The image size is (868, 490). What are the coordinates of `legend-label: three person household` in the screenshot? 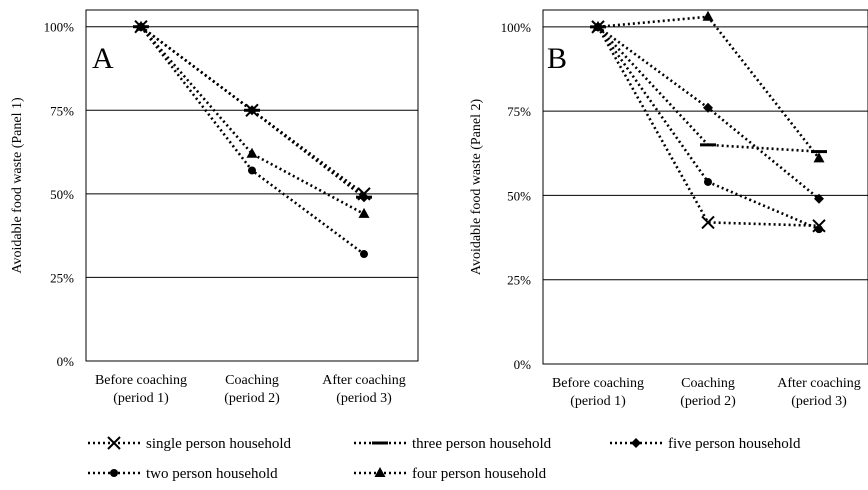 It's located at (482, 444).